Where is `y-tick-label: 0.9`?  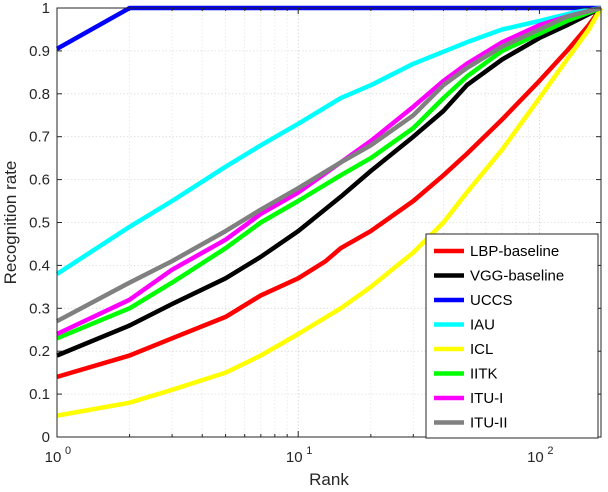 y-tick-label: 0.9 is located at coordinates (39, 51).